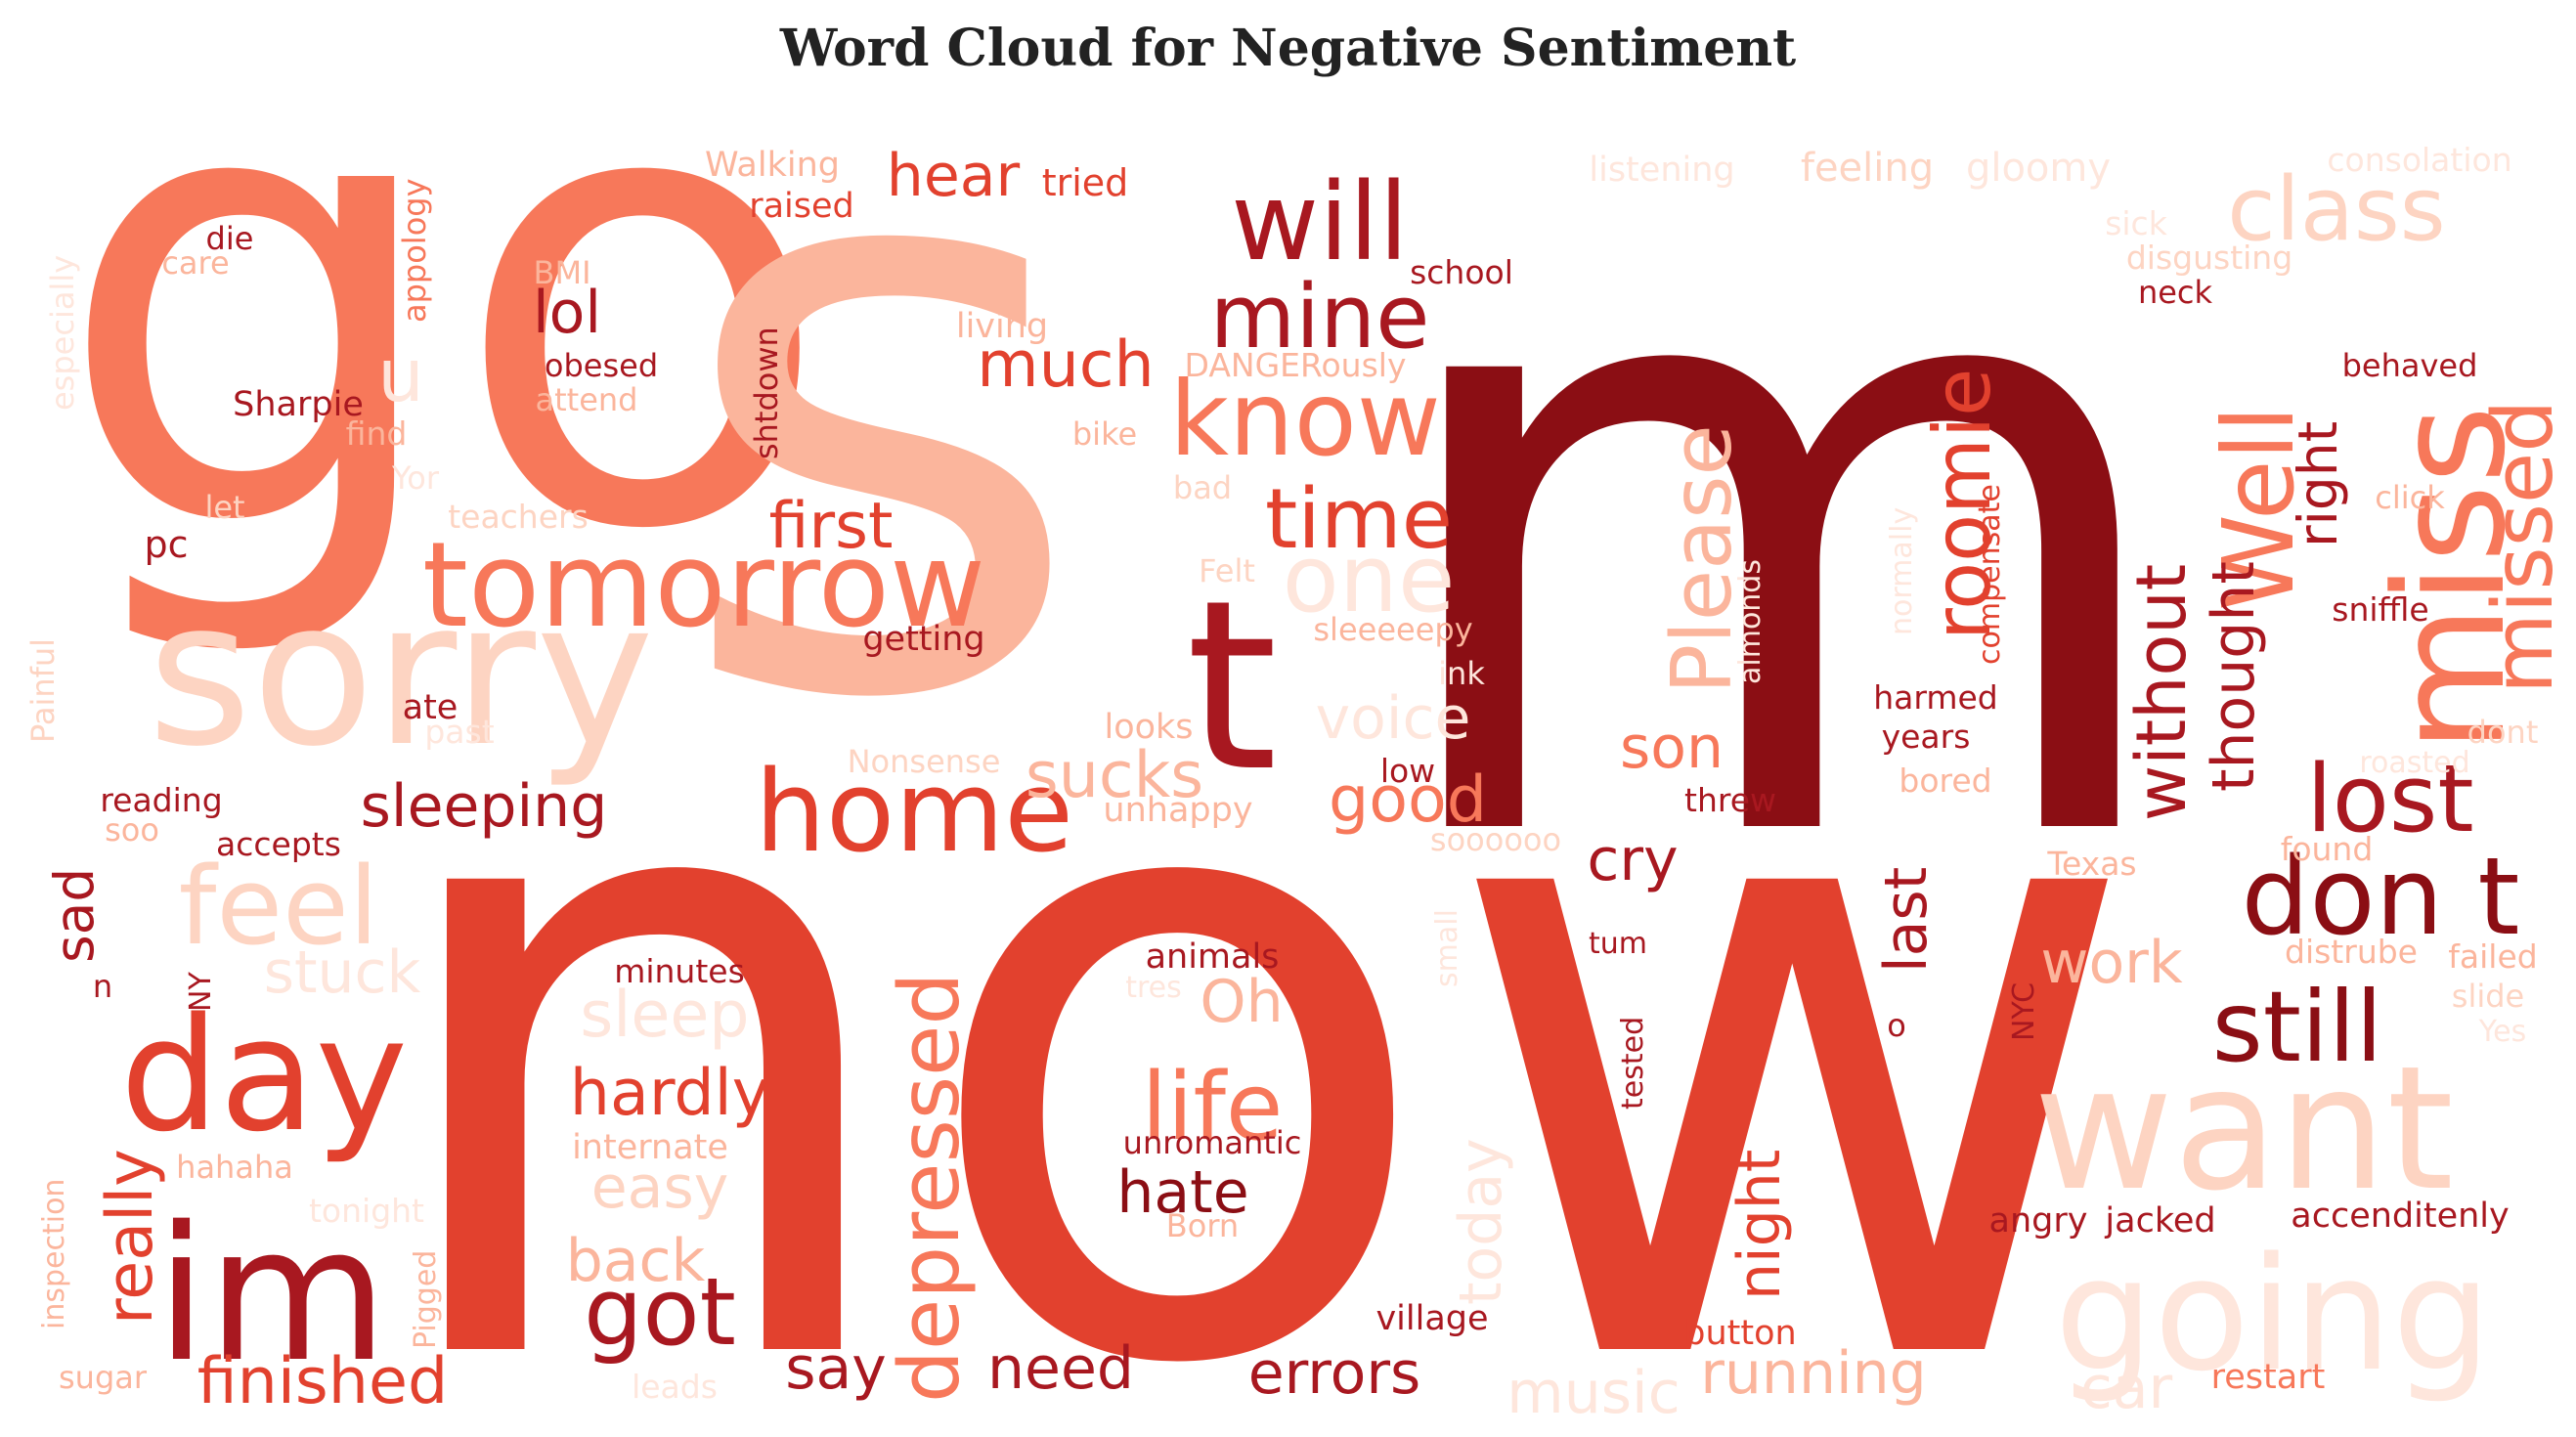 The height and width of the screenshot is (1437, 2576). What do you see at coordinates (2414, 763) in the screenshot?
I see `word-roasted: roasted` at bounding box center [2414, 763].